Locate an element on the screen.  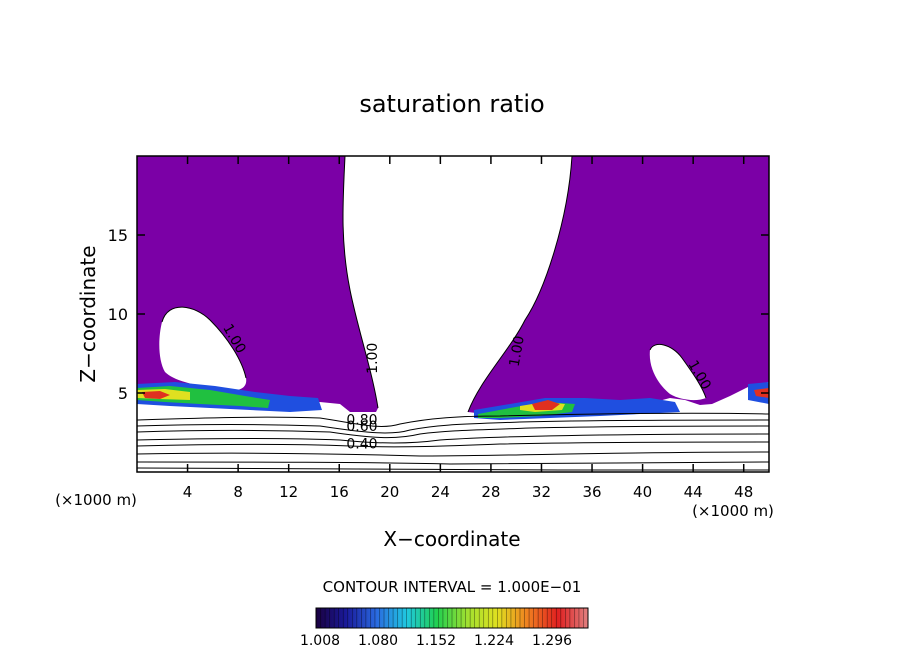
colorbar-label: 1.152 is located at coordinates (436, 641).